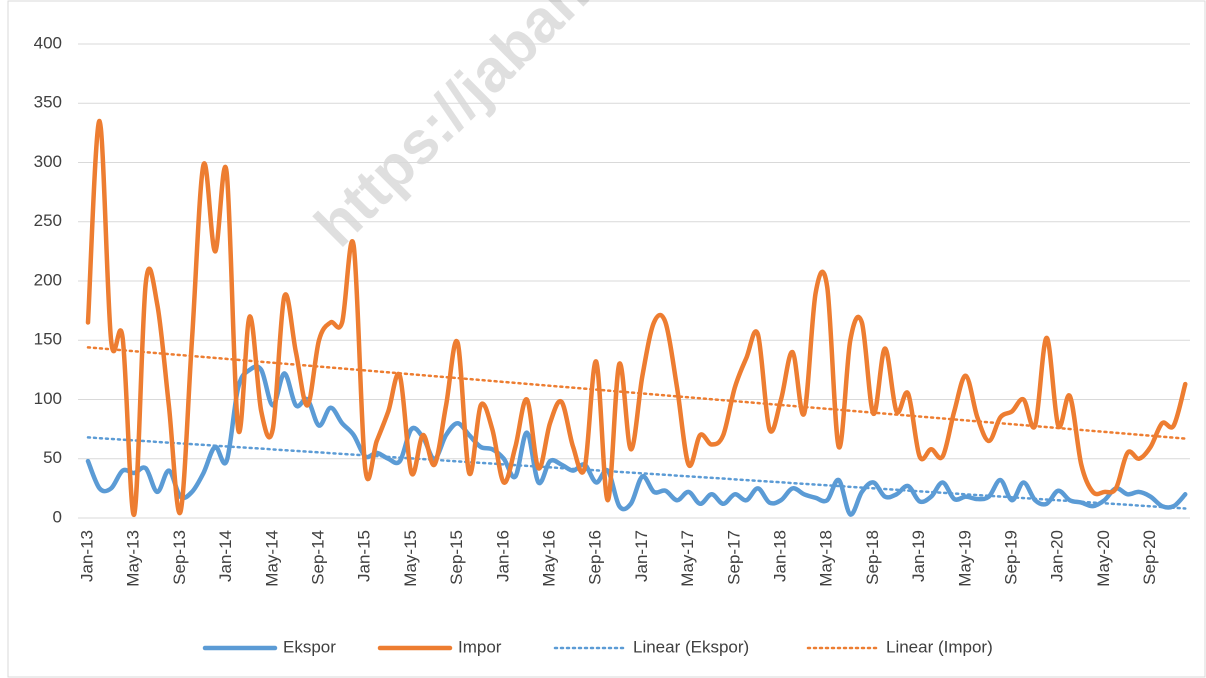 The height and width of the screenshot is (678, 1206). I want to click on y-tick-label: 250, so click(48, 220).